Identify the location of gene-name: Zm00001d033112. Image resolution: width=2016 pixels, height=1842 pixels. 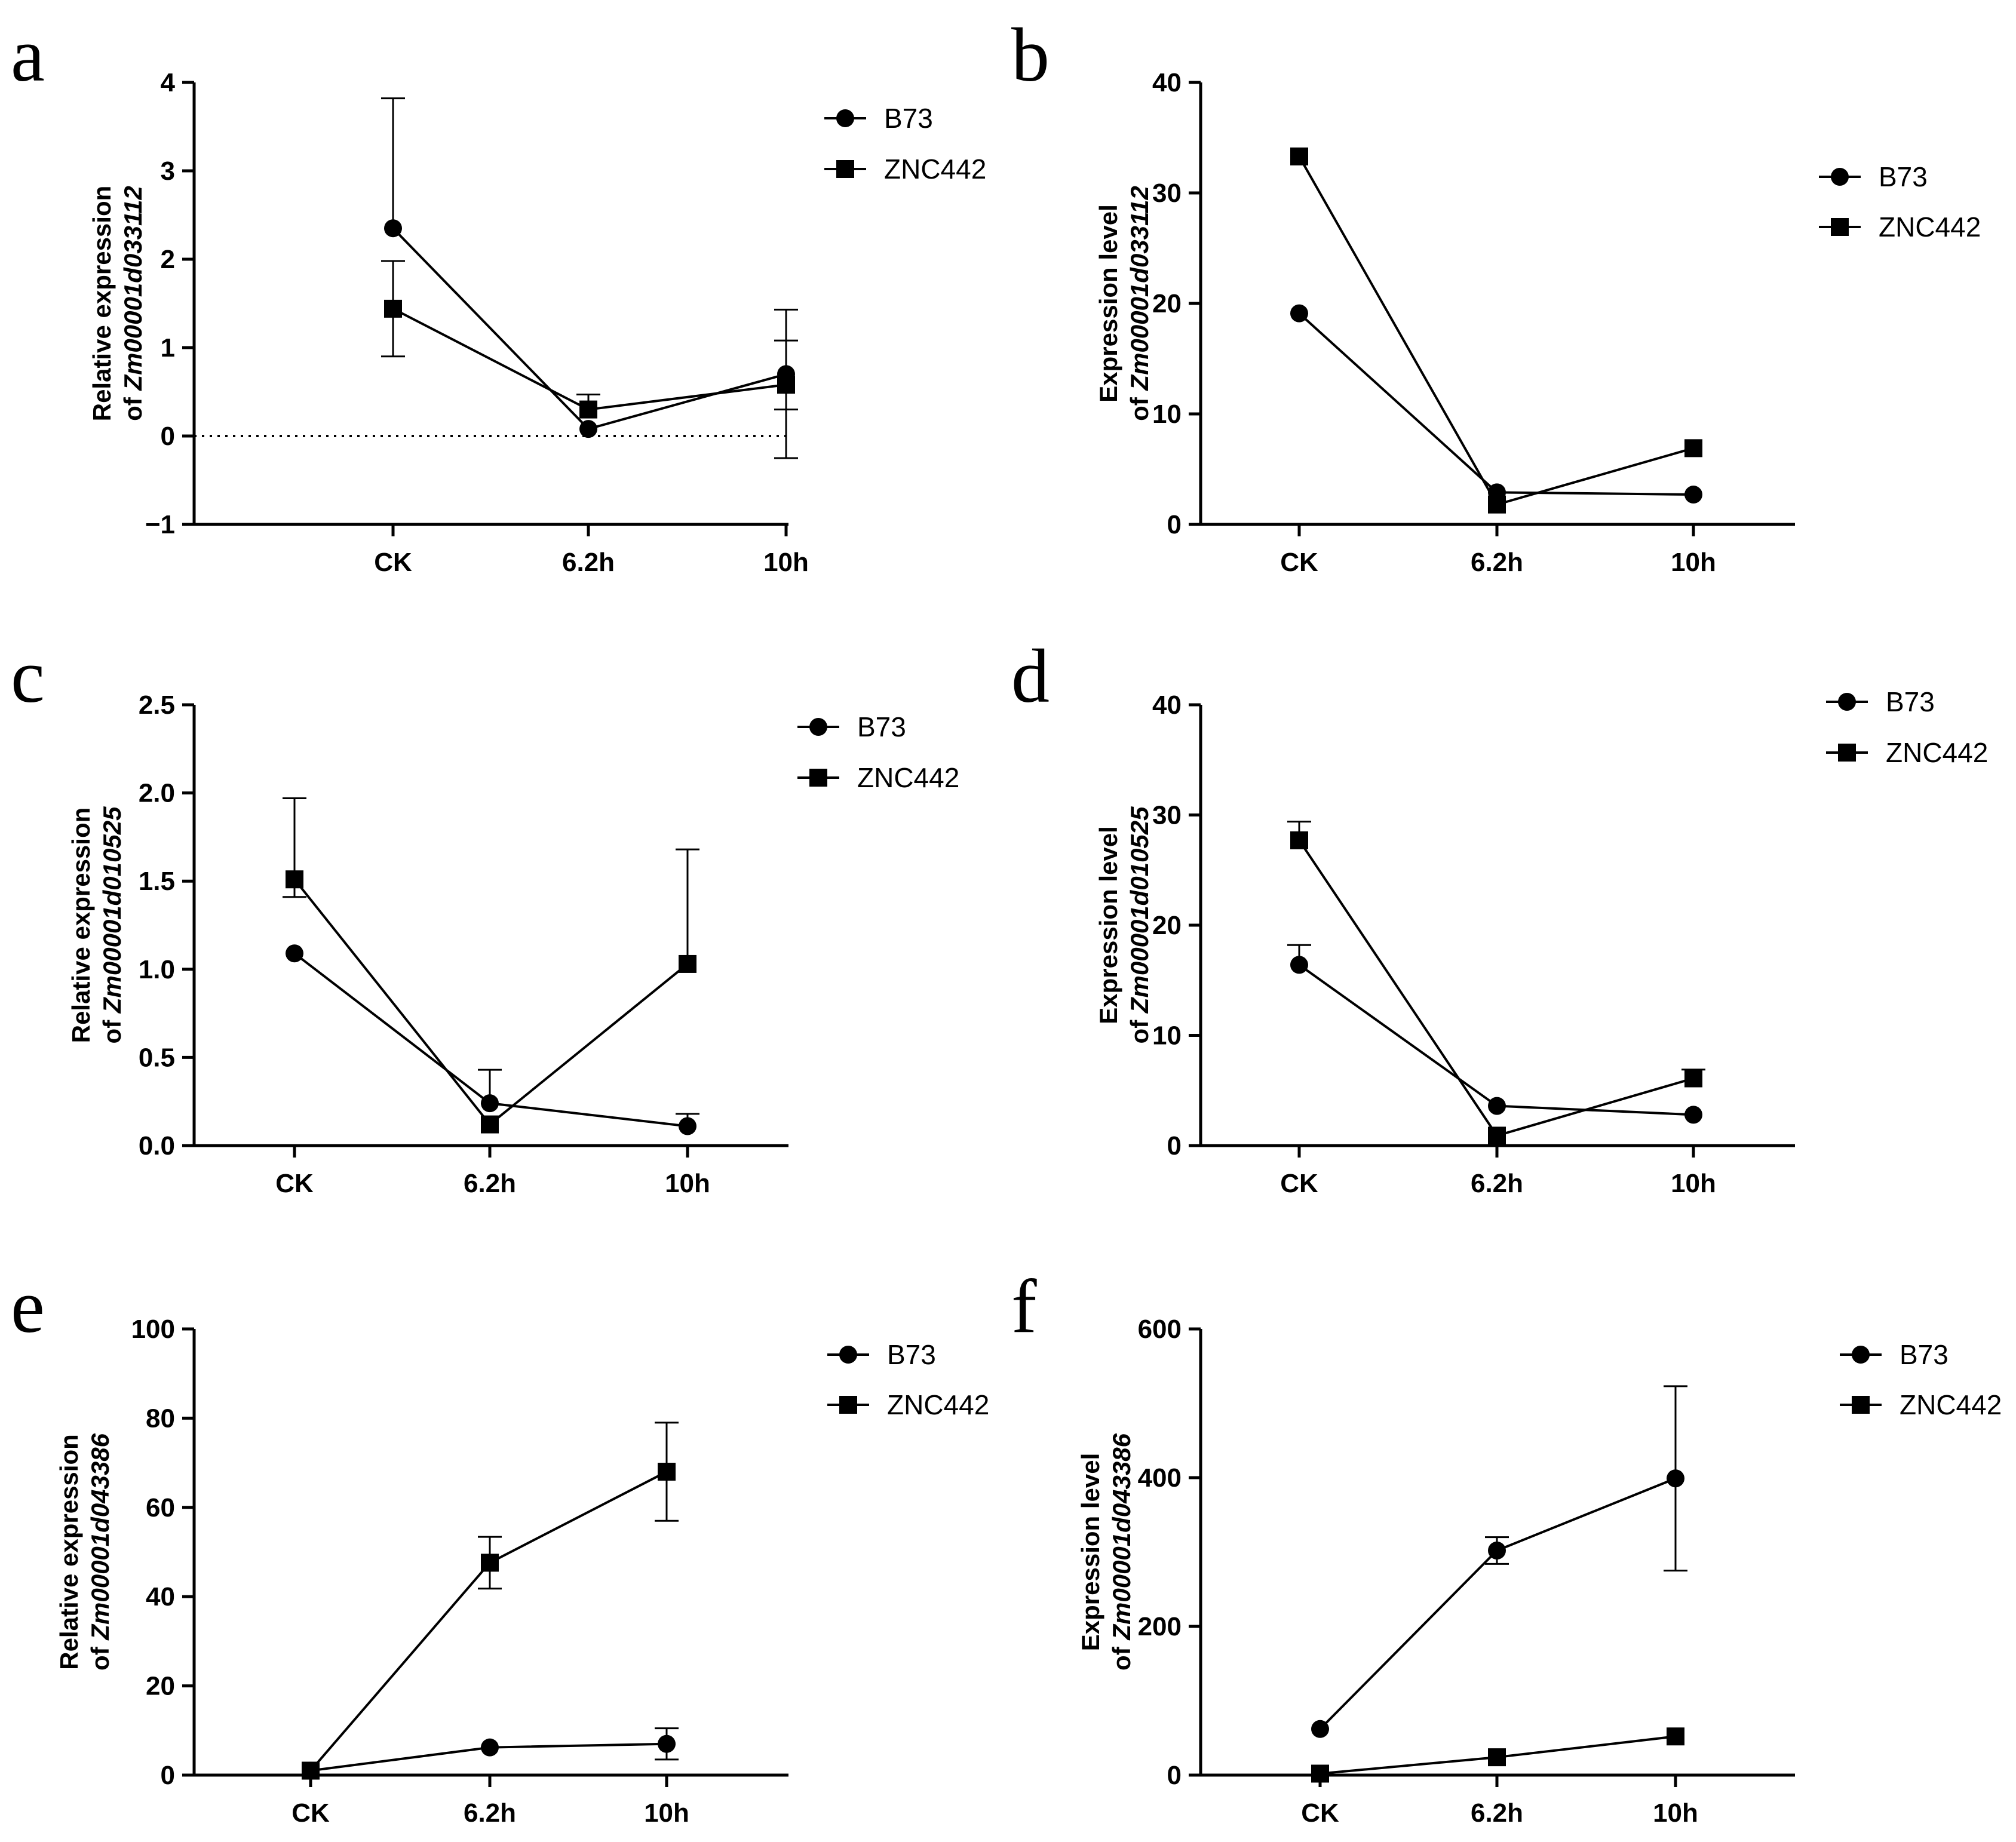
(133, 288).